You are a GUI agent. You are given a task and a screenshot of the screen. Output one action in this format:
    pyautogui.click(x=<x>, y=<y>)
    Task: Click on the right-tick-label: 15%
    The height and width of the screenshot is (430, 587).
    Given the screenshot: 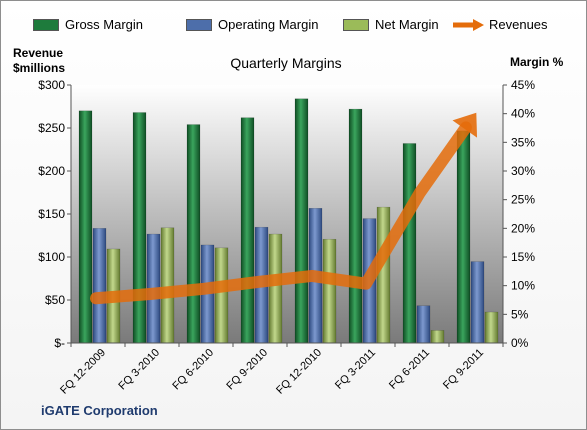 What is the action you would take?
    pyautogui.click(x=523, y=257)
    